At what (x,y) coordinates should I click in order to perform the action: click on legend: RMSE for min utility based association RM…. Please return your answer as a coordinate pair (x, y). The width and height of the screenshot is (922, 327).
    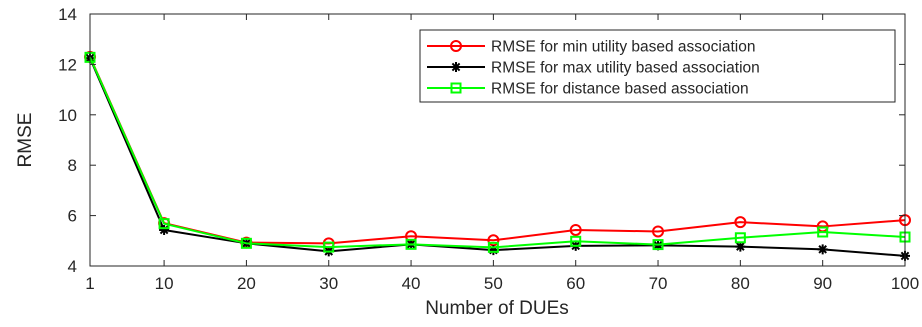
    Looking at the image, I should click on (657, 66).